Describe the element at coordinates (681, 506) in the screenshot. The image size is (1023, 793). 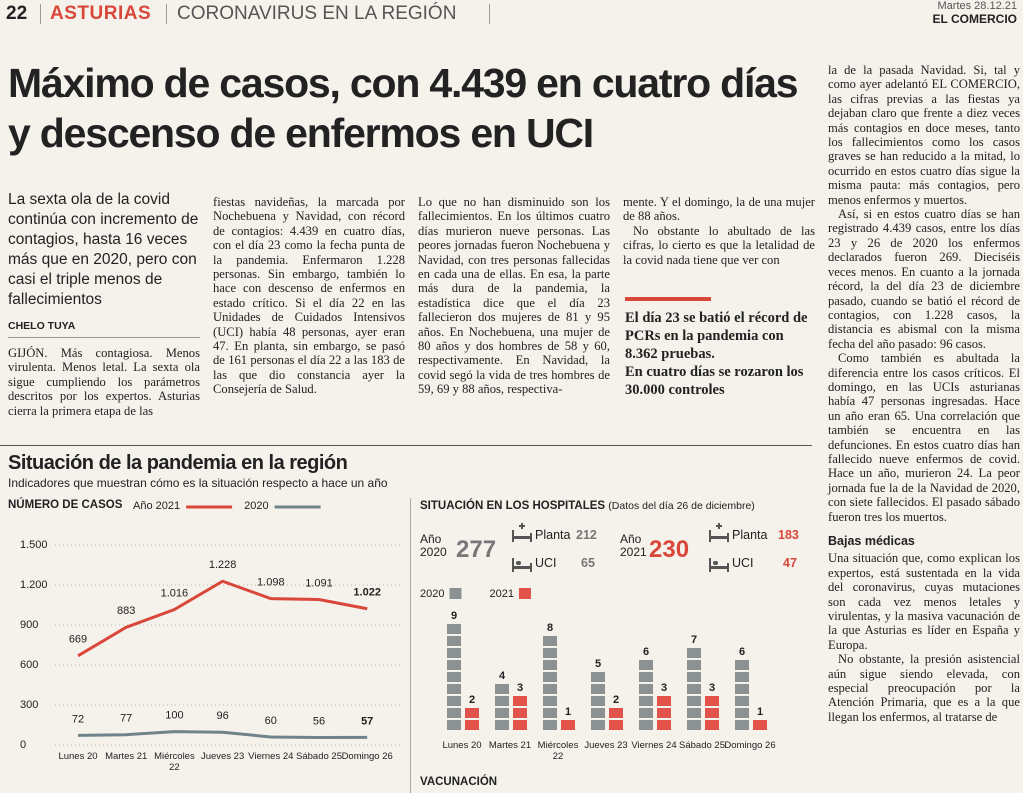
I see `chart-subtitle: (Datos del día 26 de diciembre)` at that location.